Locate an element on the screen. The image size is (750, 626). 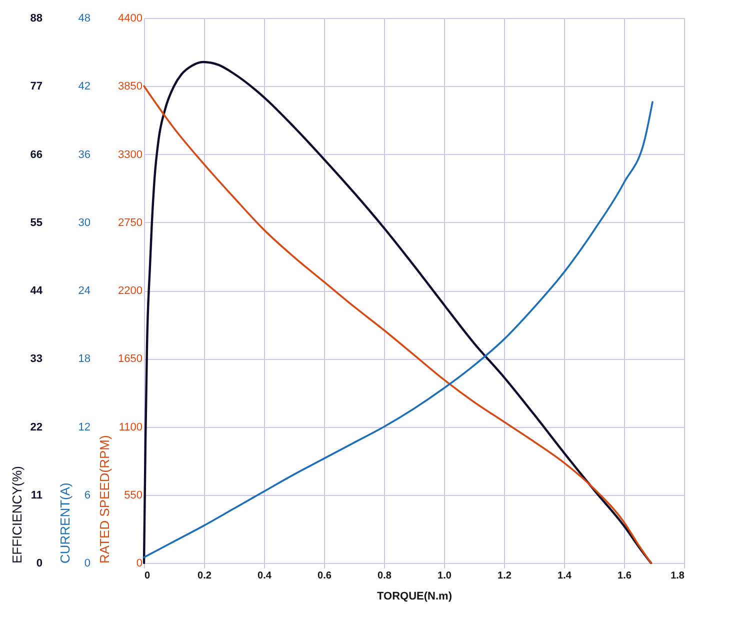
y3-tick-label: 0 is located at coordinates (139, 564).